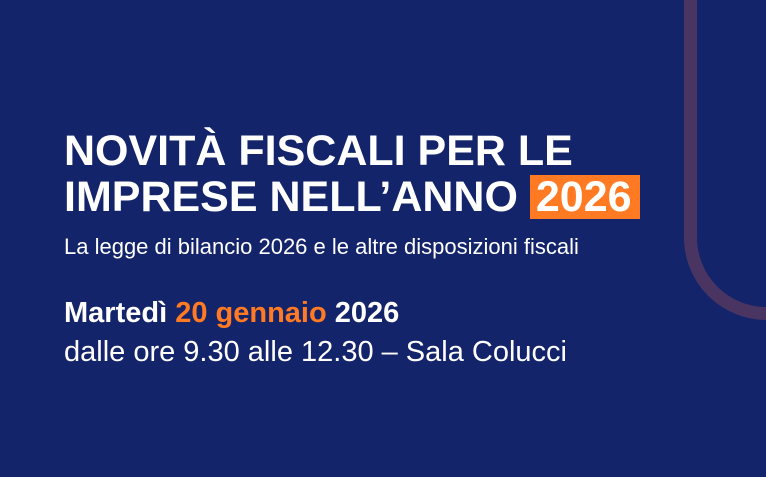 This screenshot has height=477, width=766. I want to click on title-line-2: IMPRESE NELL’ANNO 2026, so click(352, 197).